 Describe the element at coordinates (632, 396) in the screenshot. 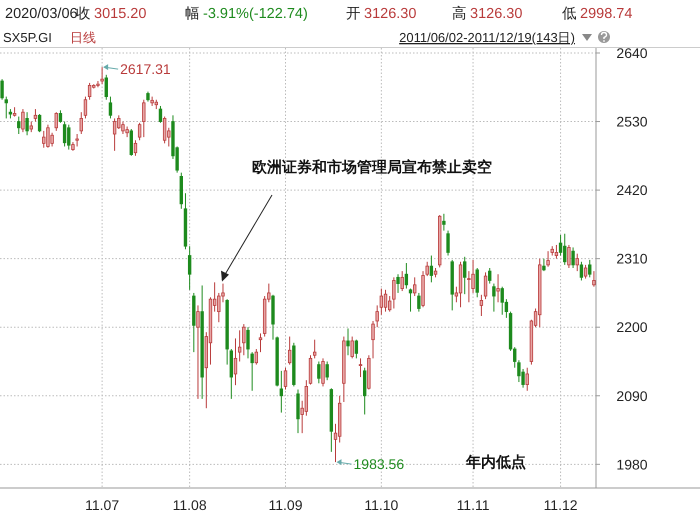

I see `y-tick-label: 2090` at that location.